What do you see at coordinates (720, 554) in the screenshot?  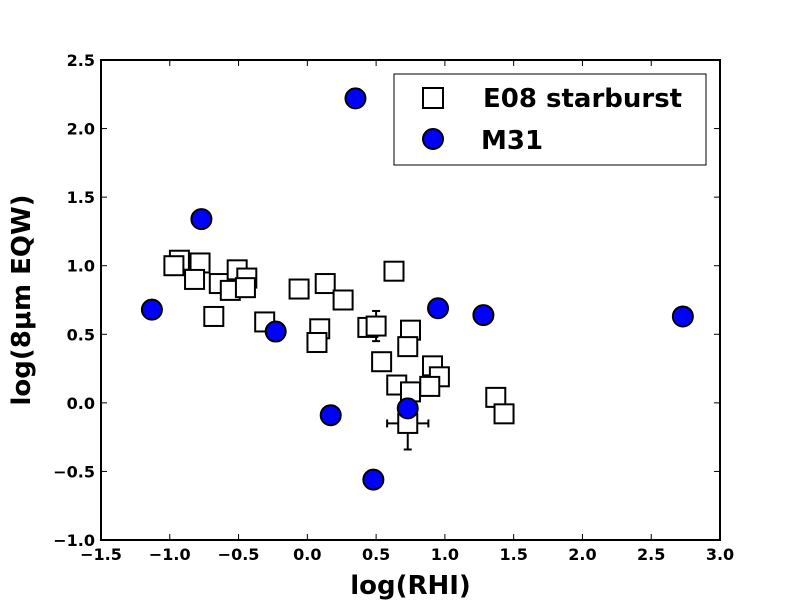 I see `x-tick-label: 3.0` at bounding box center [720, 554].